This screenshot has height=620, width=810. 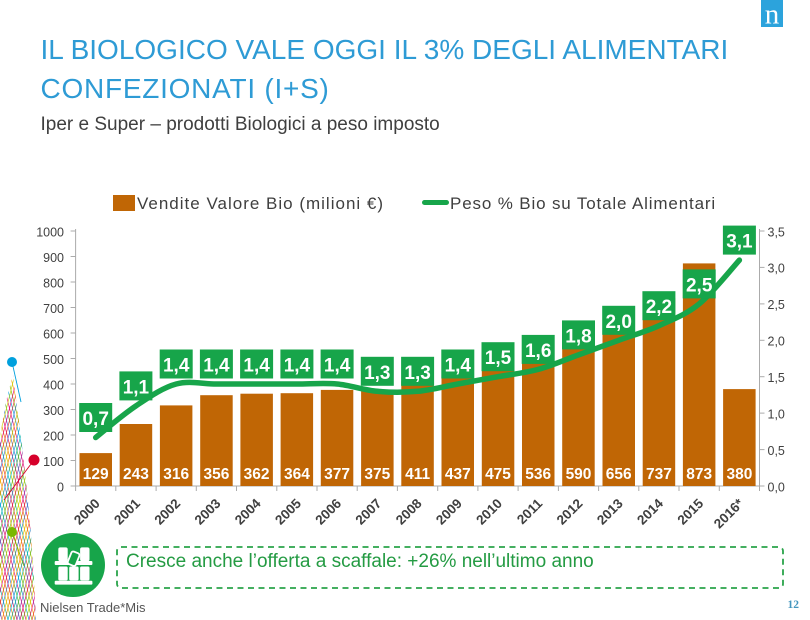 I want to click on svg-text: 2015, so click(x=690, y=511).